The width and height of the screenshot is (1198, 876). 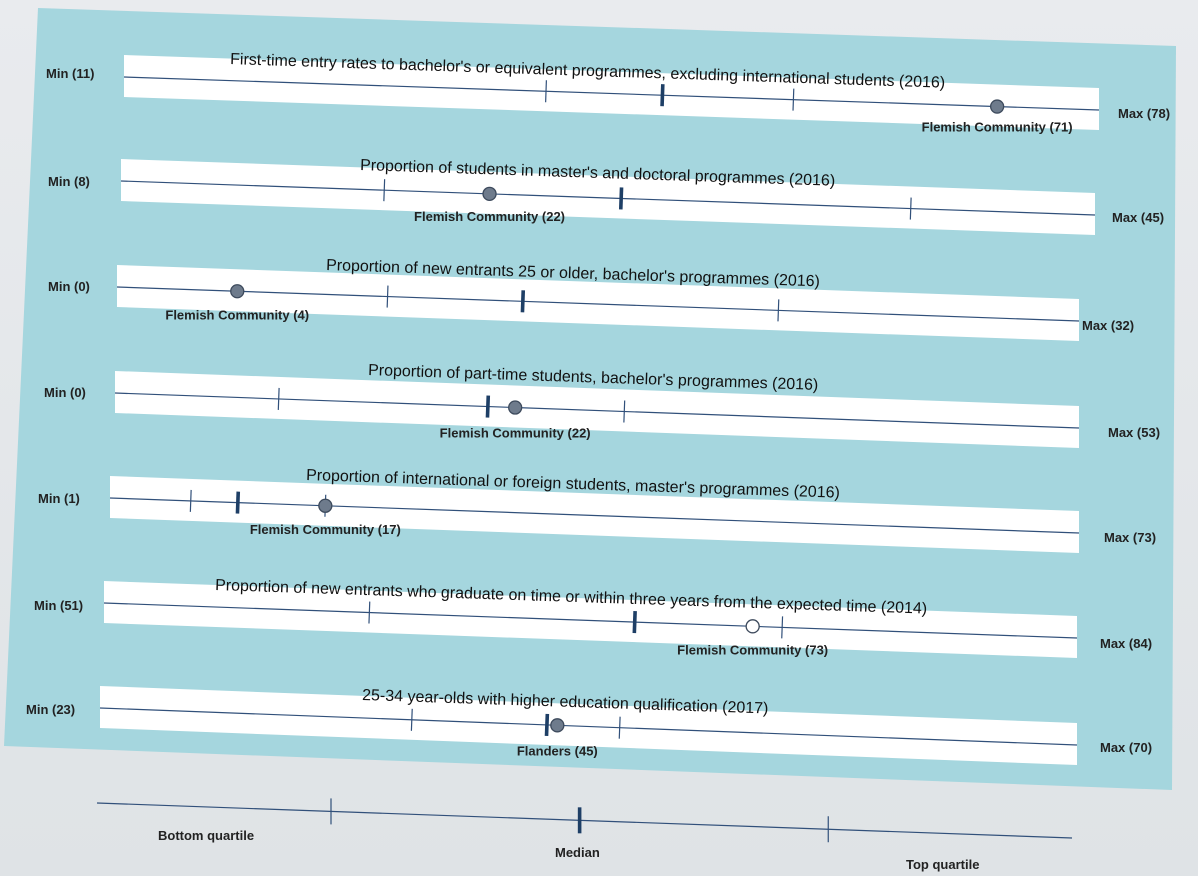 I want to click on row-max-label: Max (70), so click(x=1126, y=747).